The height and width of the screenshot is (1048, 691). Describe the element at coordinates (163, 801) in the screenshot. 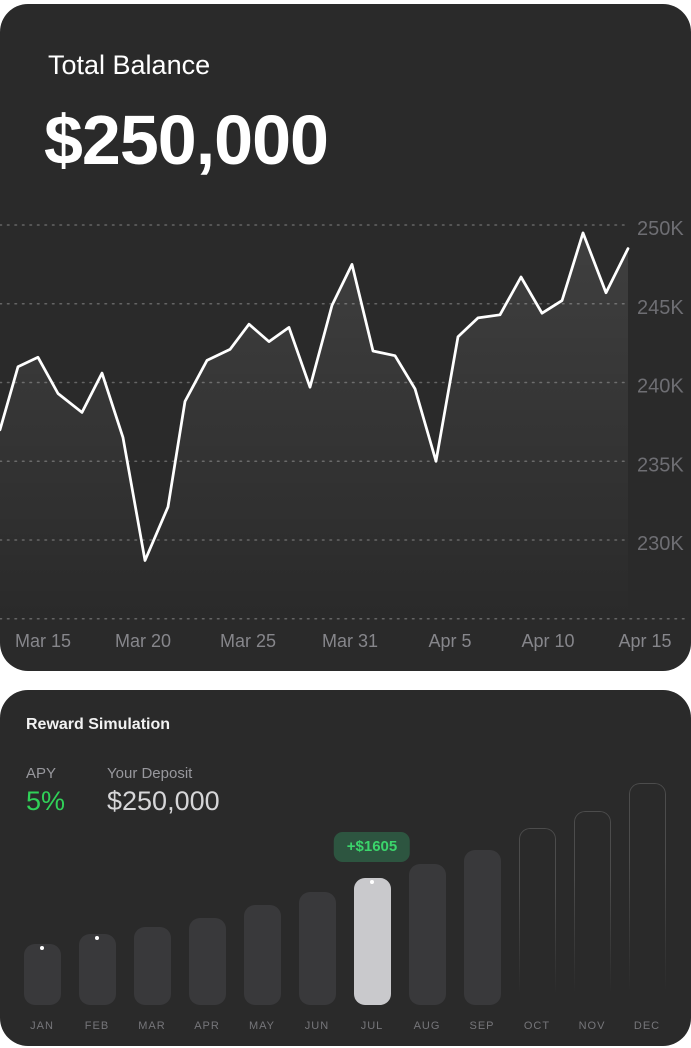

I see `deposit-value: $250,000` at that location.